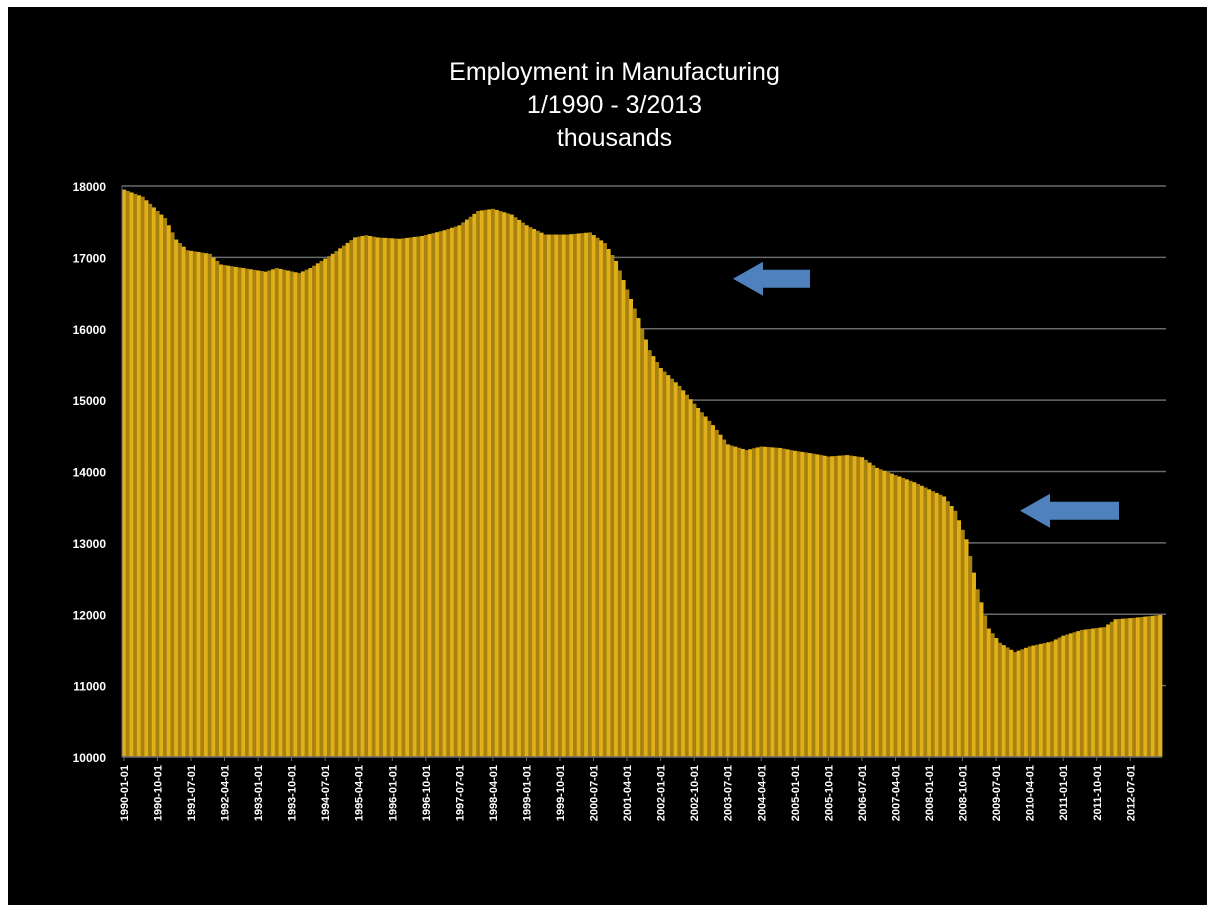  What do you see at coordinates (695, 793) in the screenshot?
I see `x-tick-label: 2002-10-01` at bounding box center [695, 793].